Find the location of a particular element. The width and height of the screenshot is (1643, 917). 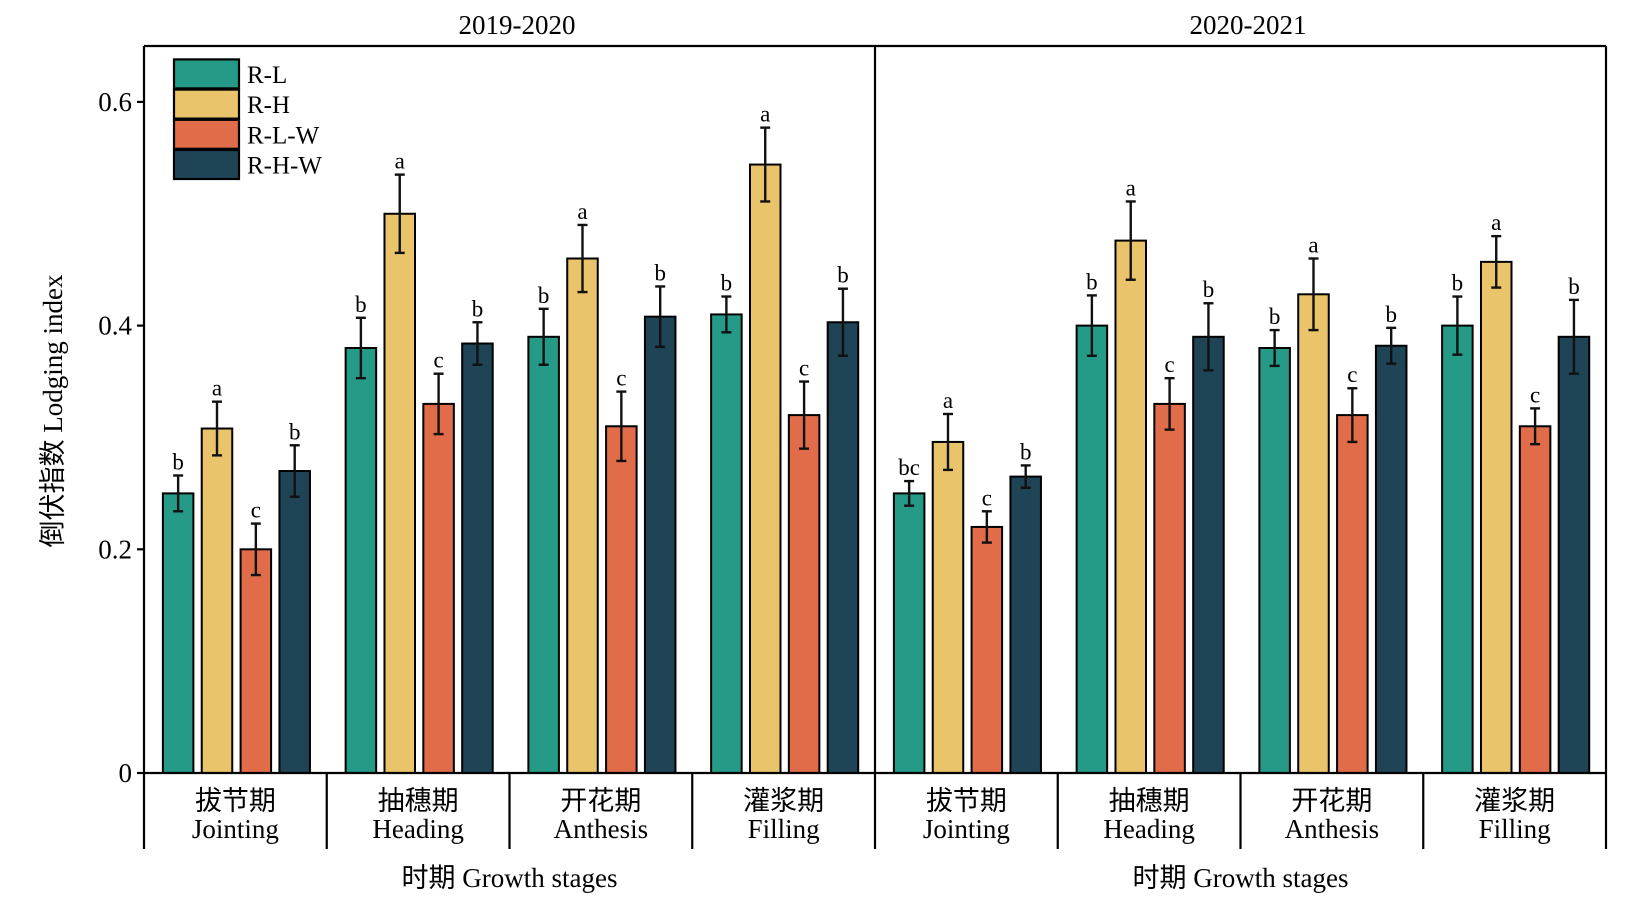

significance-letter-r-l-w-jointing-panel-2: c is located at coordinates (987, 497).